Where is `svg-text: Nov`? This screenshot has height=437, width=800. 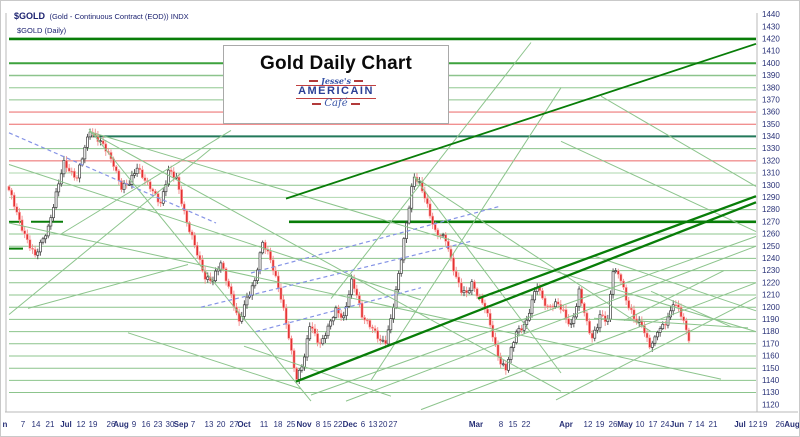
svg-text: Nov is located at coordinates (304, 424).